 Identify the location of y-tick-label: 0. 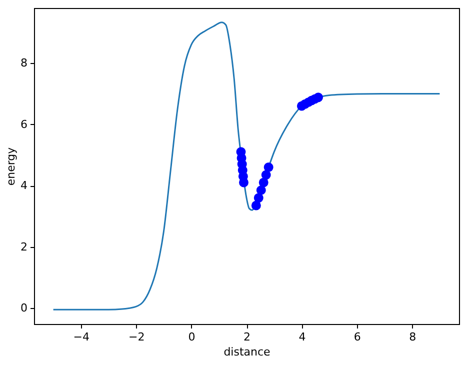
(24, 308).